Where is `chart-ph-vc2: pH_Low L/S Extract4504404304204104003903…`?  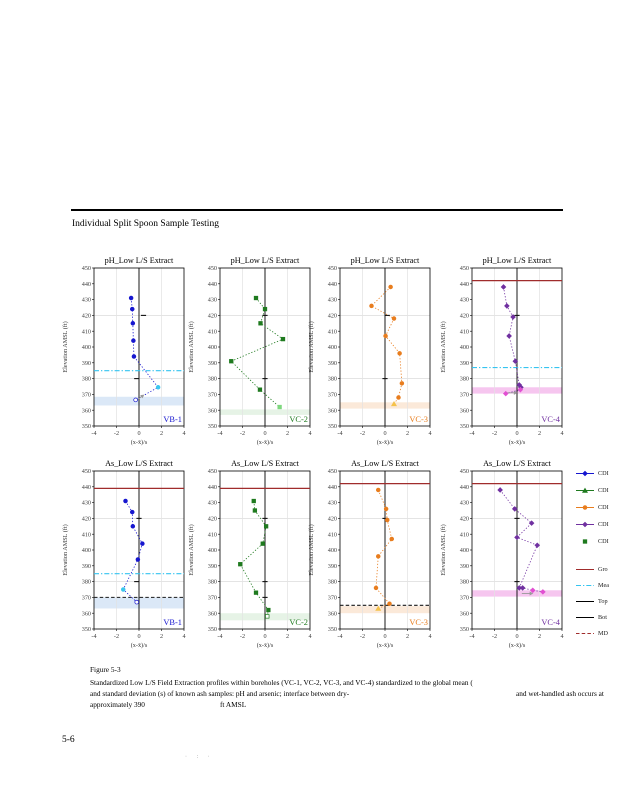
chart-ph-vc2: pH_Low L/S Extract4504404304204104003903… is located at coordinates (250, 351).